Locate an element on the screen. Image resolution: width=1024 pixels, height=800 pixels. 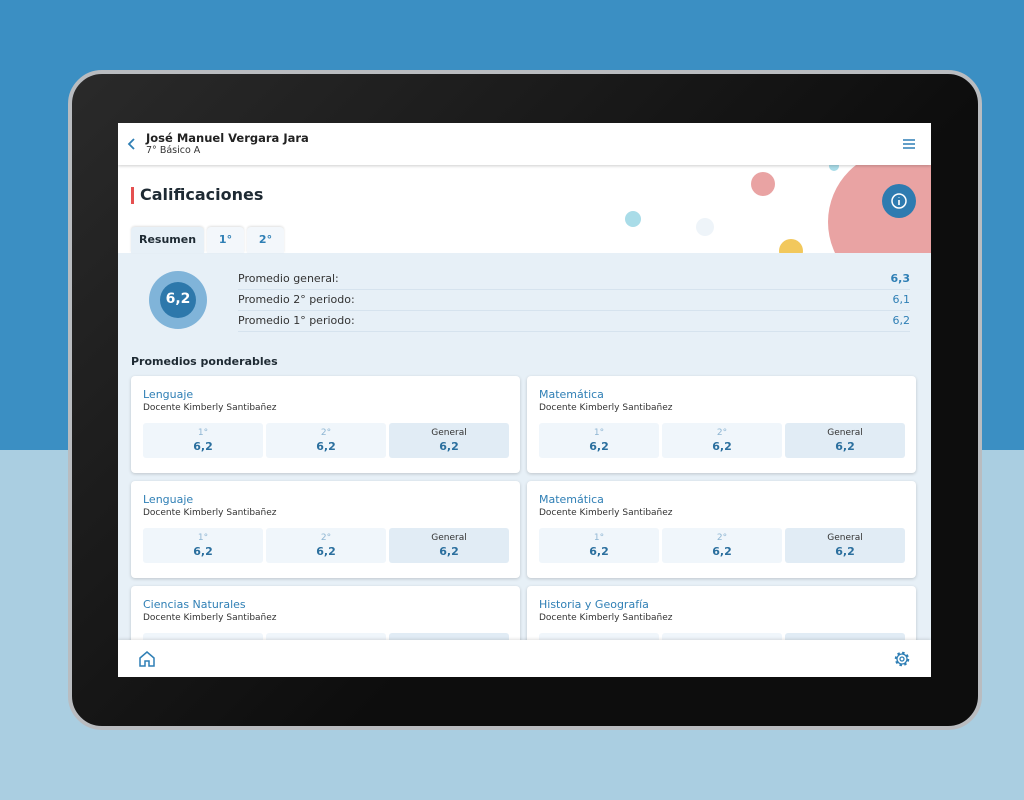
settings-button is located at coordinates (902, 659).